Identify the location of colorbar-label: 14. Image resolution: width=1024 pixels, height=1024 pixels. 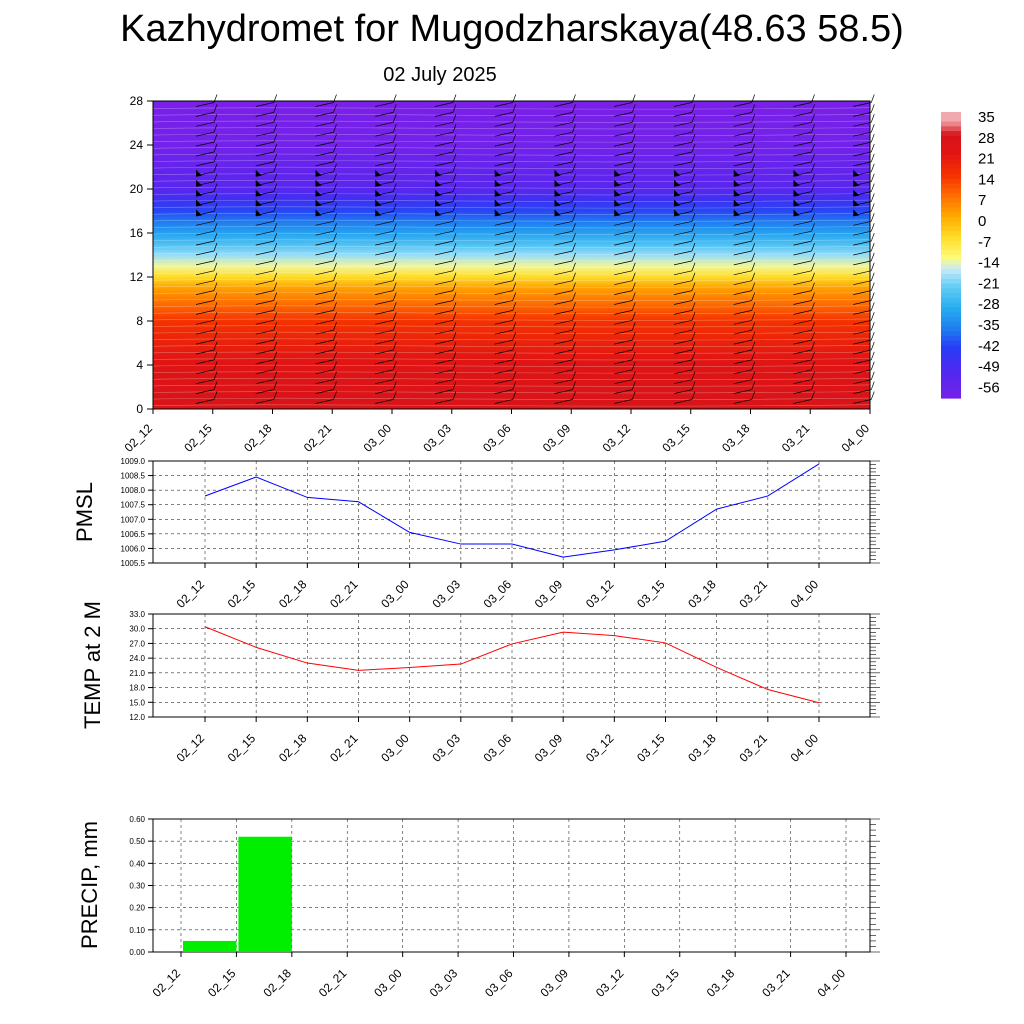
(986, 179).